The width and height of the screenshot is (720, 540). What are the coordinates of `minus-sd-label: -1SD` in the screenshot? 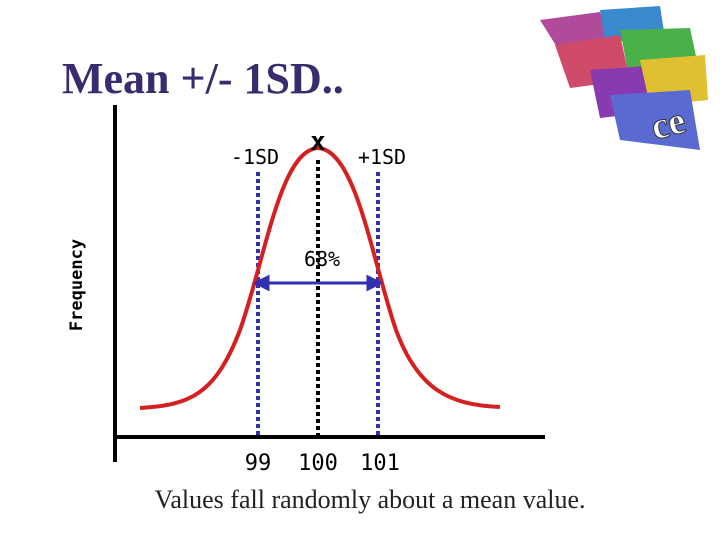 It's located at (255, 157).